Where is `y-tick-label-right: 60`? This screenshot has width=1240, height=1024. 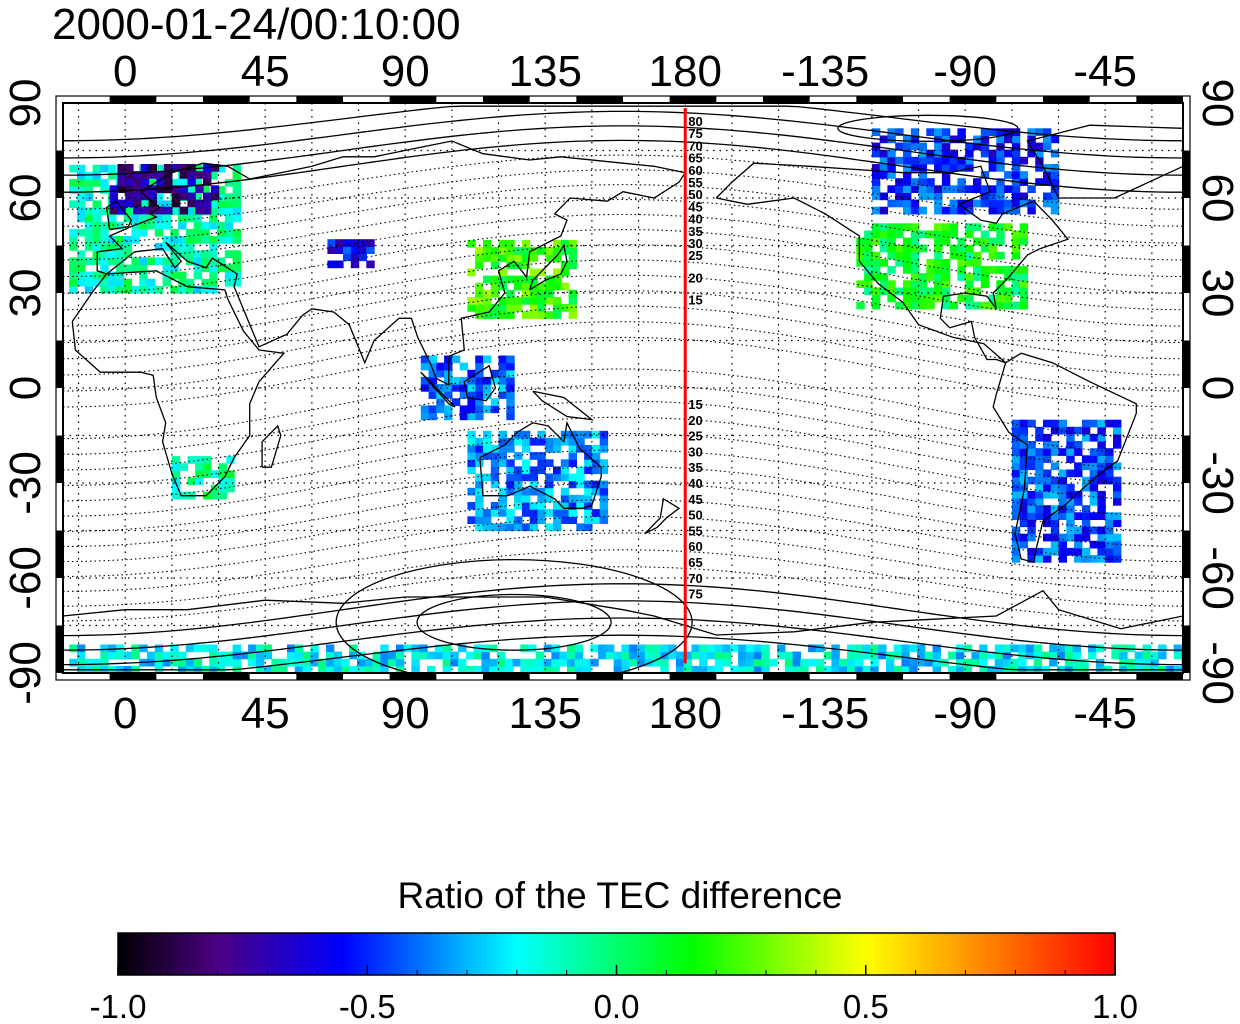 y-tick-label-right: 60 is located at coordinates (1216, 198).